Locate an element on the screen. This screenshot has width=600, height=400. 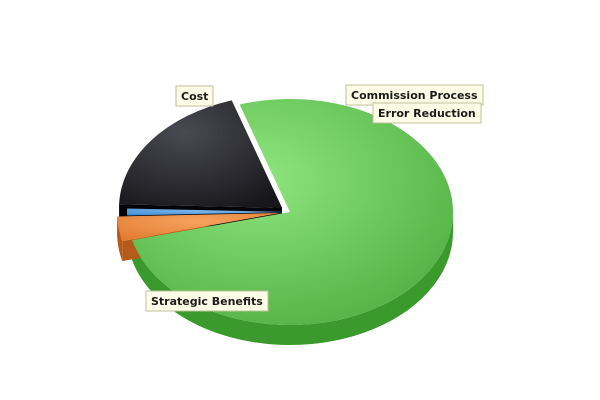
pie-slice-cost is located at coordinates (199, 227).